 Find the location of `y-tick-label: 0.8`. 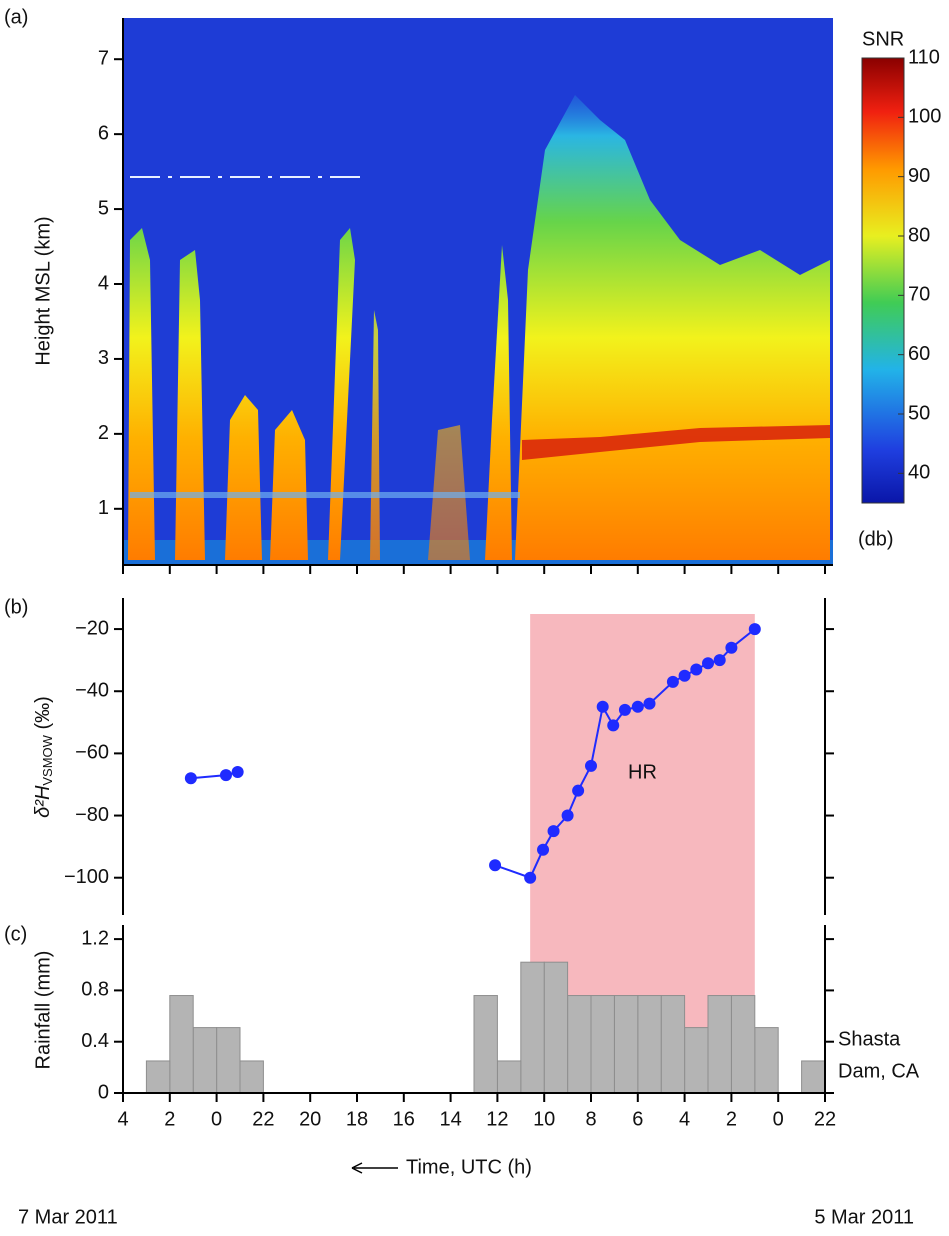

y-tick-label: 0.8 is located at coordinates (95, 990).